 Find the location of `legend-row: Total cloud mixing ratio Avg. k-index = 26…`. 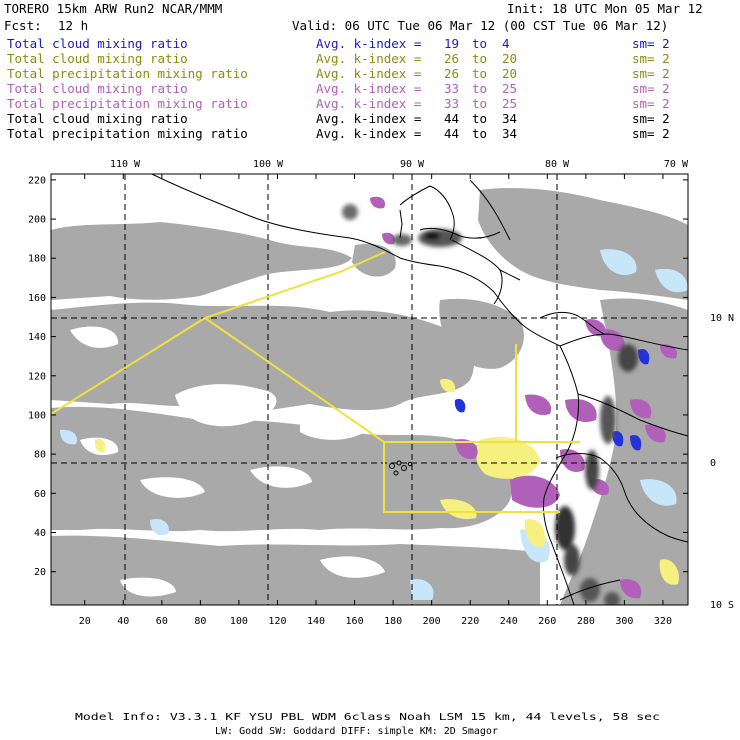

legend-row: Total cloud mixing ratio Avg. k-index = 26… is located at coordinates (338, 58).